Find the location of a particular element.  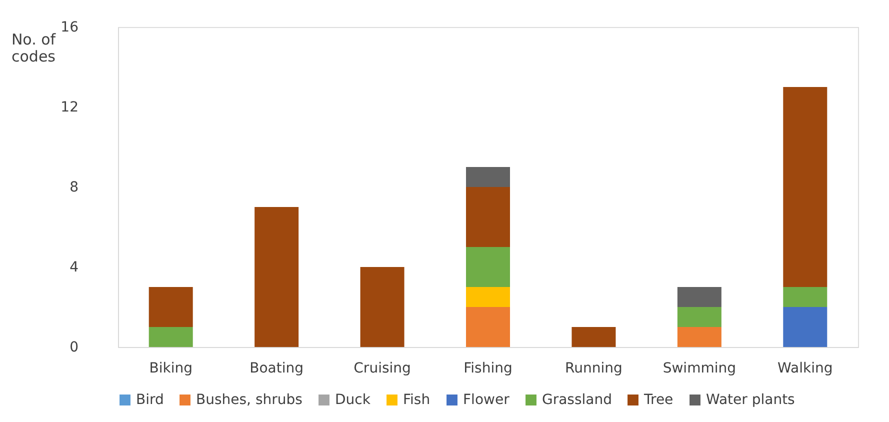

y-tick-label: 8 is located at coordinates (74, 188).